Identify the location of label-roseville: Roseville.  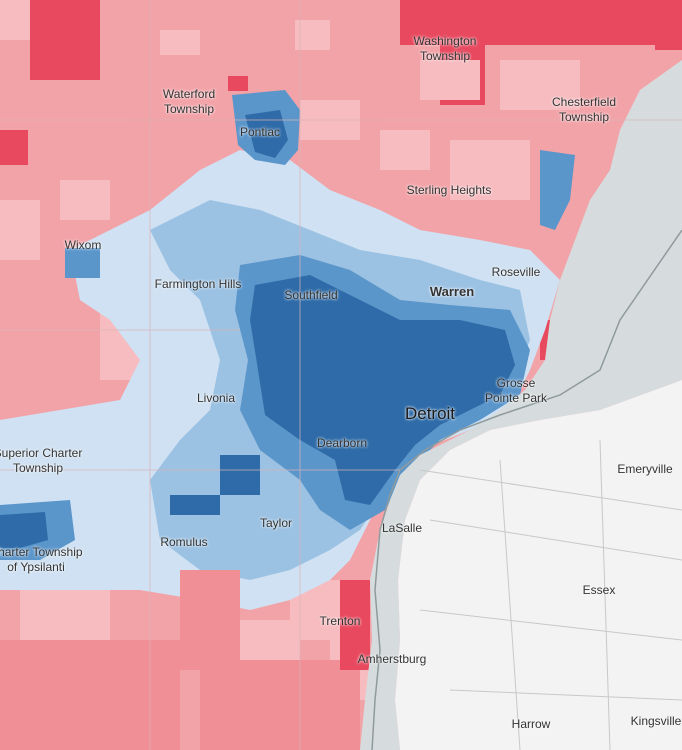
(516, 272).